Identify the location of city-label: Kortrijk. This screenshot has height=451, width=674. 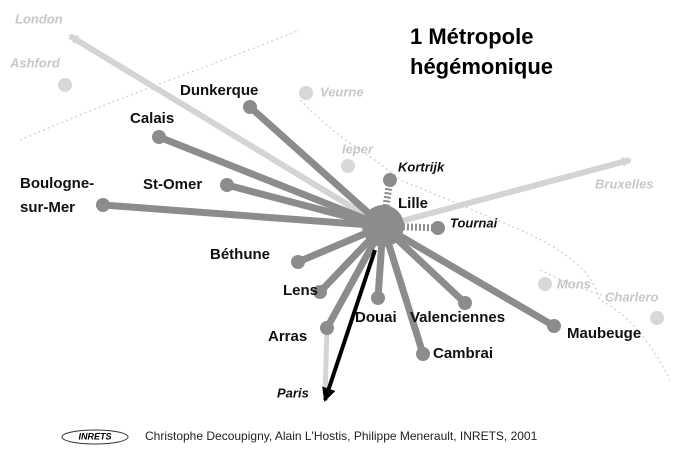
(421, 166).